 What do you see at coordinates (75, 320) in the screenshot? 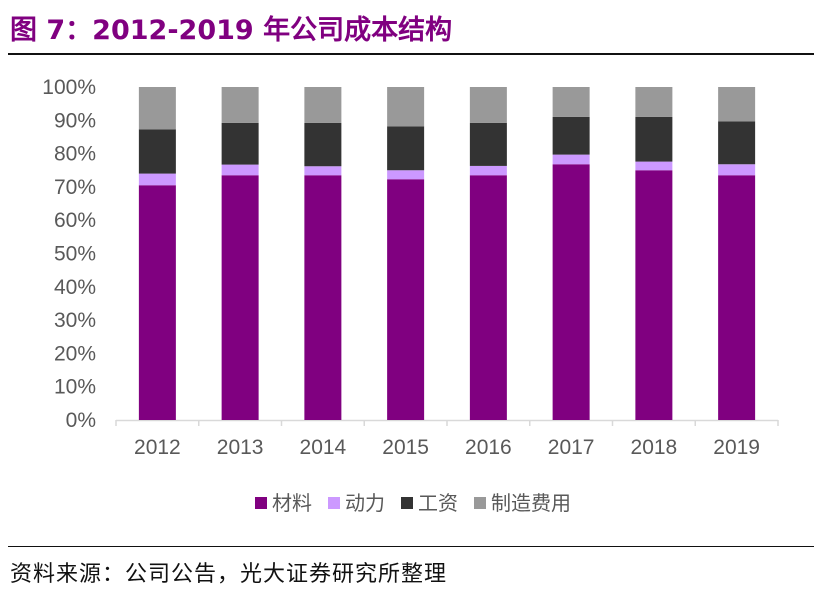
I see `y-tick-label: 30%` at bounding box center [75, 320].